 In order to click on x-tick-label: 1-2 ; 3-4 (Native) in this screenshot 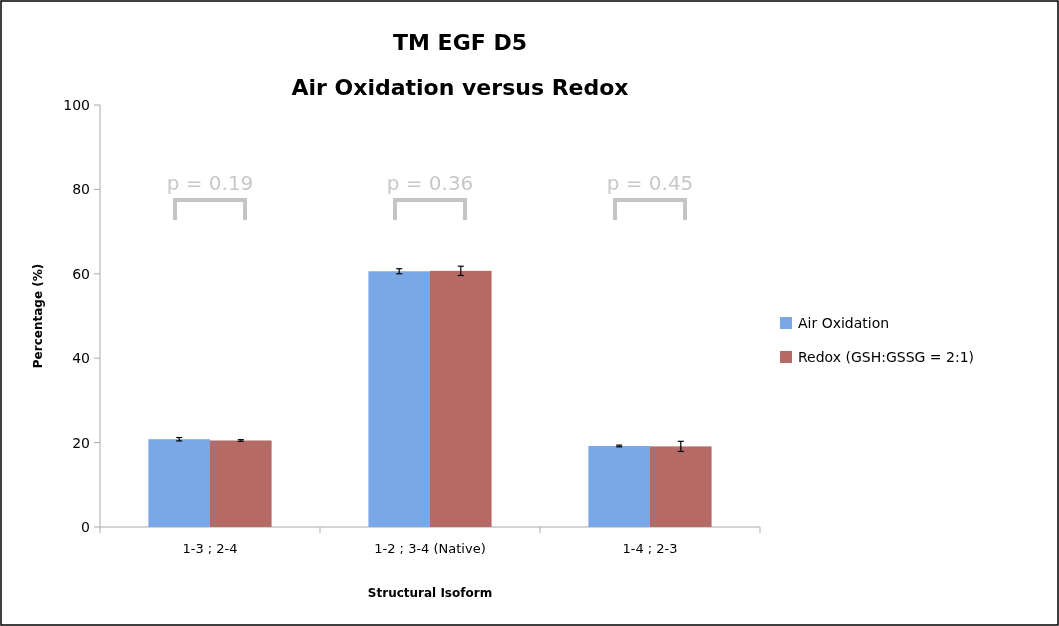, I will do `click(430, 548)`.